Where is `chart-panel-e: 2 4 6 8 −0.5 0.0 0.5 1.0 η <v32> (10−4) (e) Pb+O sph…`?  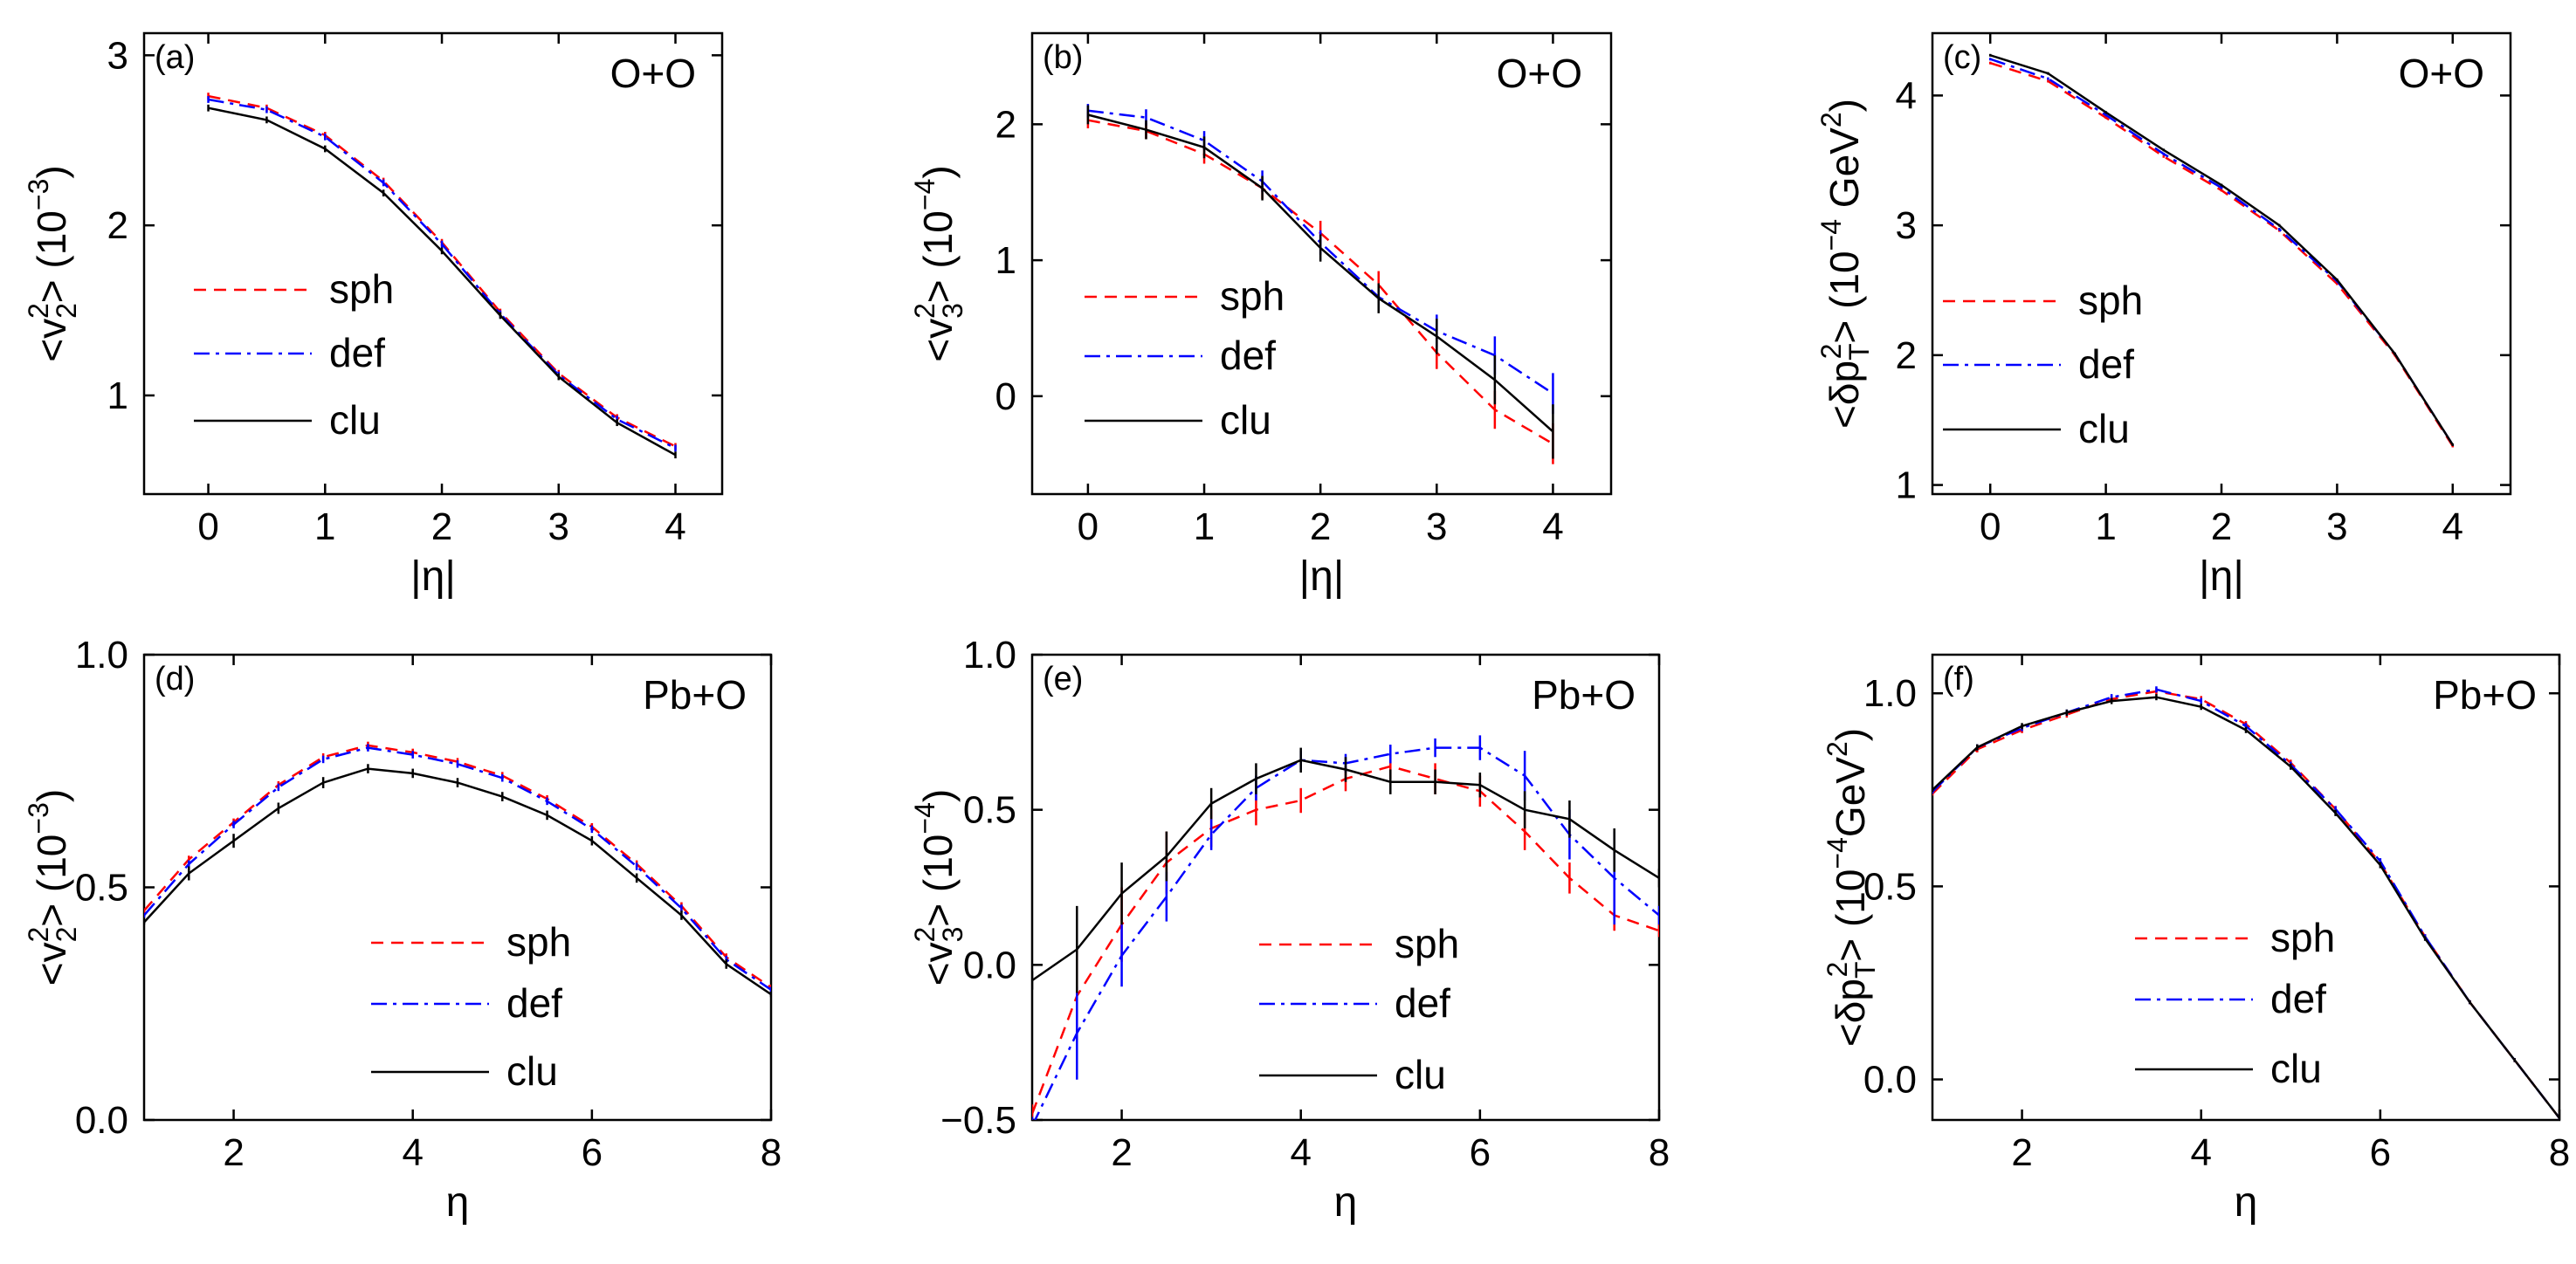 chart-panel-e: 2 4 6 8 −0.5 0.0 0.5 1.0 η <v32> (10−4) (e) Pb+O sph… is located at coordinates (1289, 930).